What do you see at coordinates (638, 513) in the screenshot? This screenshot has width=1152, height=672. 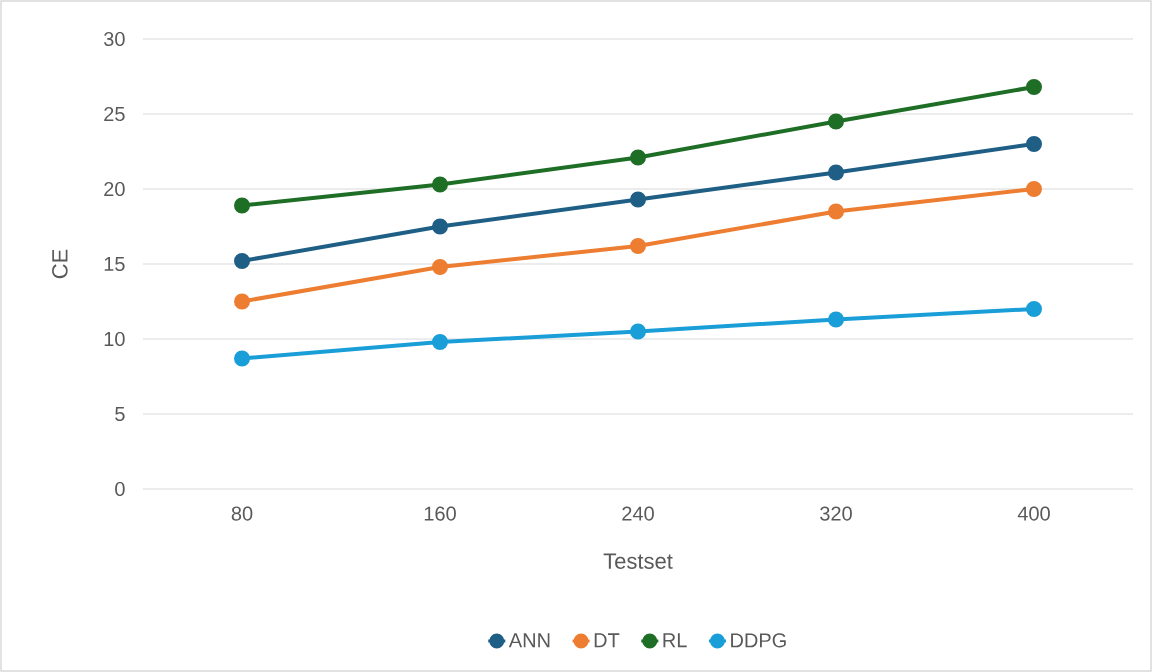 I see `x-tick-label: 240` at bounding box center [638, 513].